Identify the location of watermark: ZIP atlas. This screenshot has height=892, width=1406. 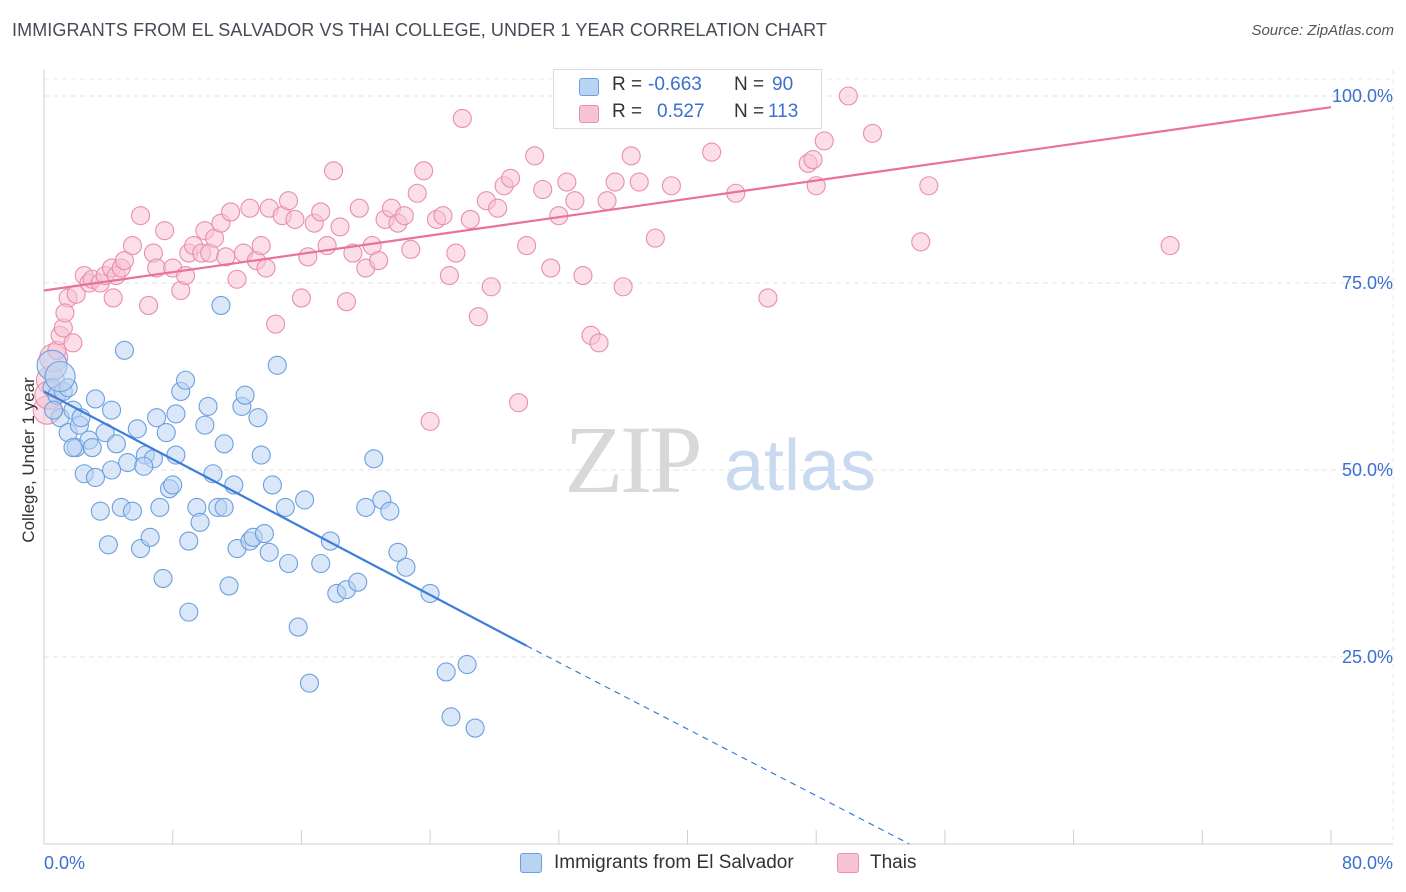
(721, 459).